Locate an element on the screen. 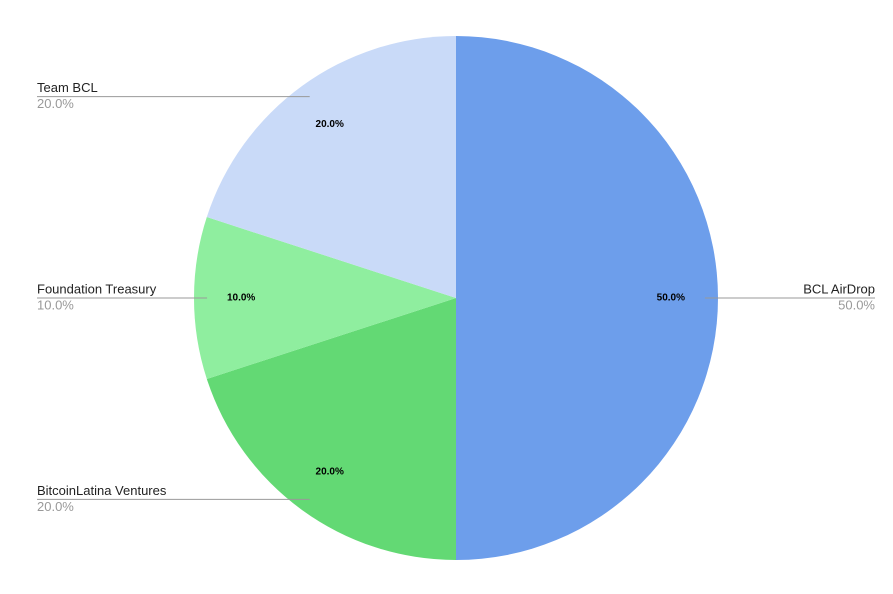 This screenshot has height=594, width=893. legend-value: 10.0% is located at coordinates (55, 304).